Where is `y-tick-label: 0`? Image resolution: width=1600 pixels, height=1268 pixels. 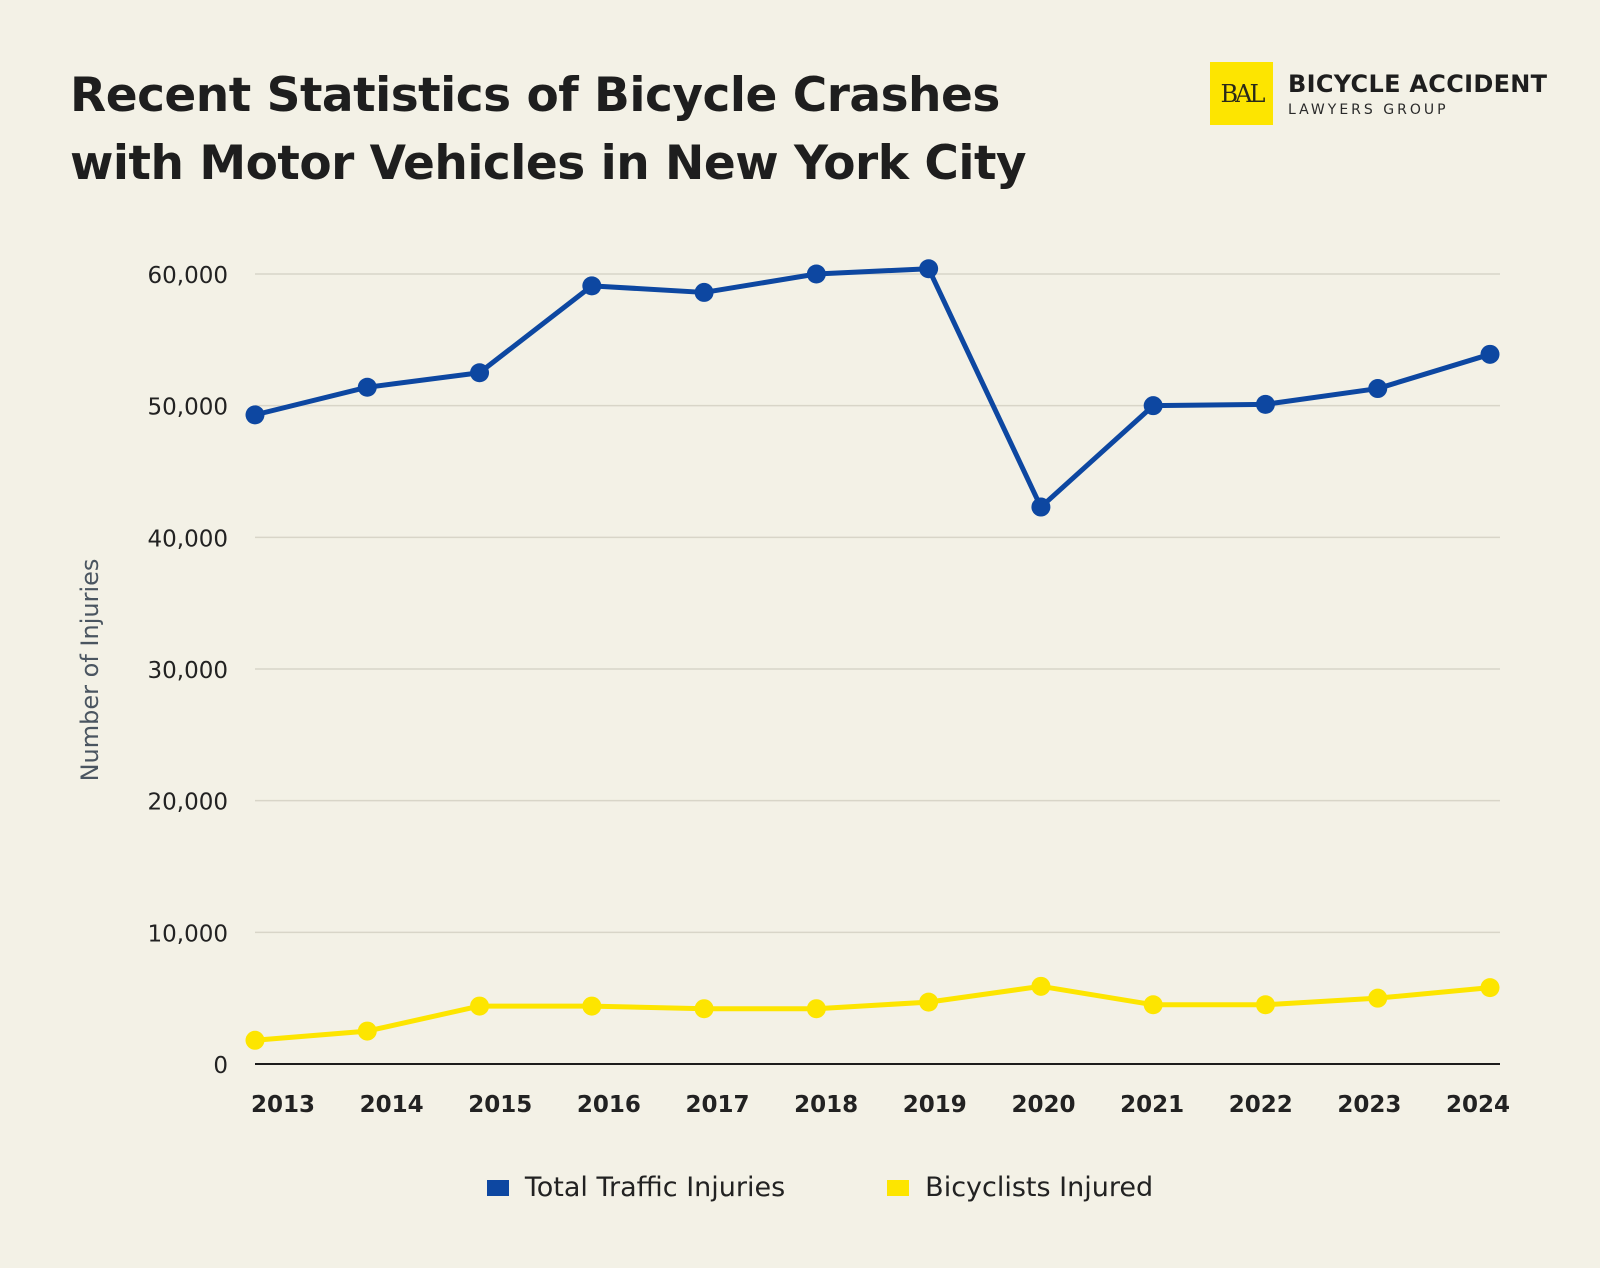 y-tick-label: 0 is located at coordinates (220, 1066).